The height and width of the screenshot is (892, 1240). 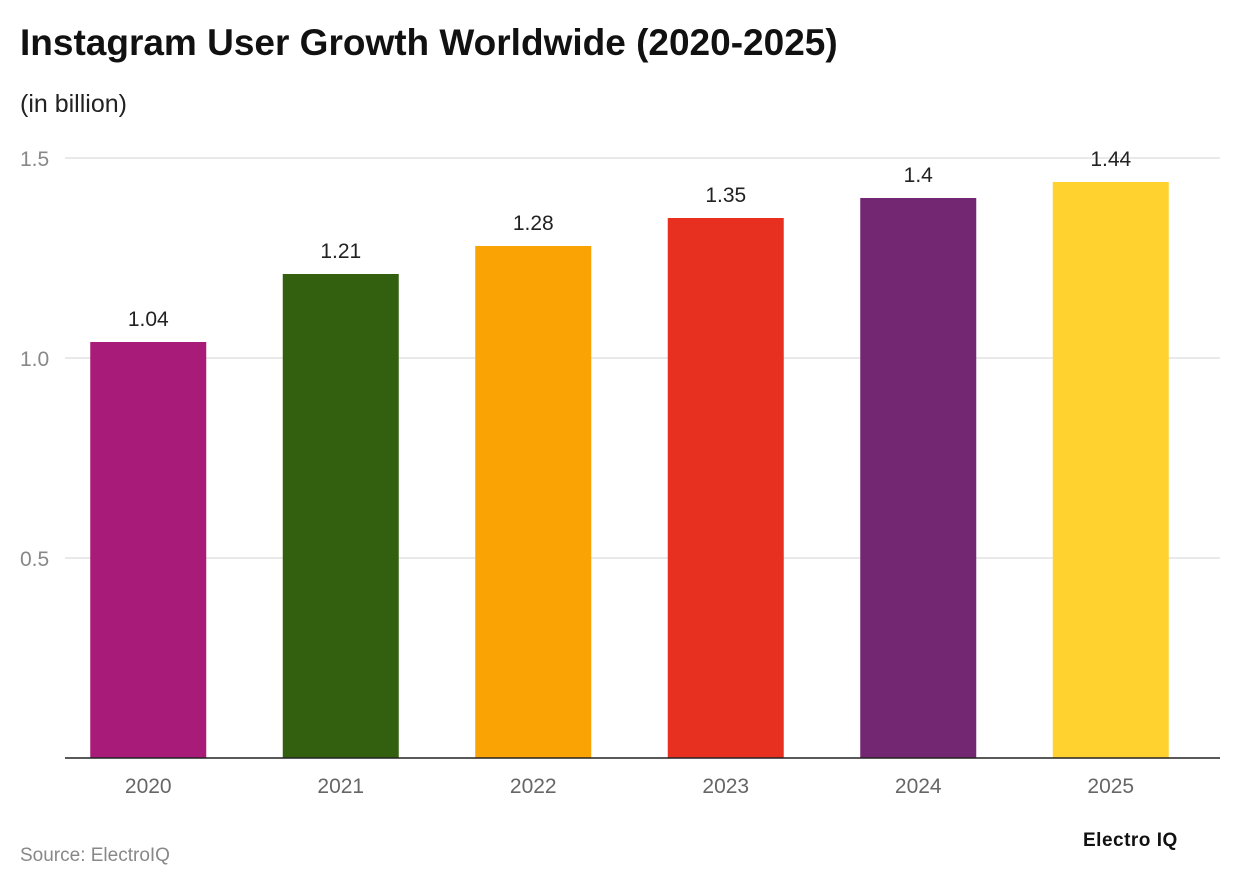 What do you see at coordinates (918, 478) in the screenshot?
I see `bar-2024` at bounding box center [918, 478].